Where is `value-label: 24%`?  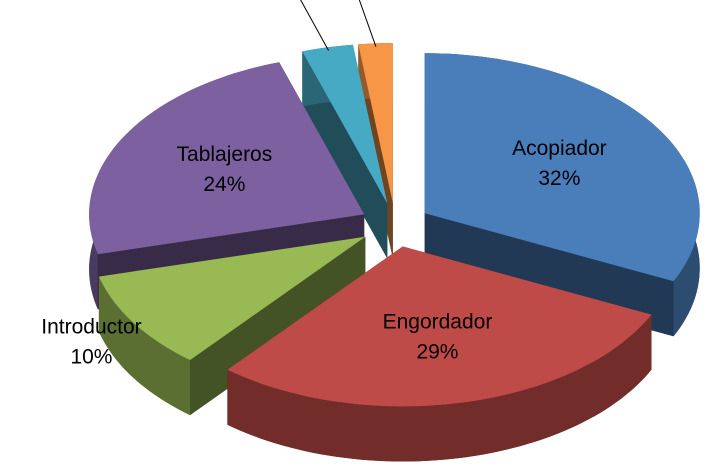 value-label: 24% is located at coordinates (224, 184).